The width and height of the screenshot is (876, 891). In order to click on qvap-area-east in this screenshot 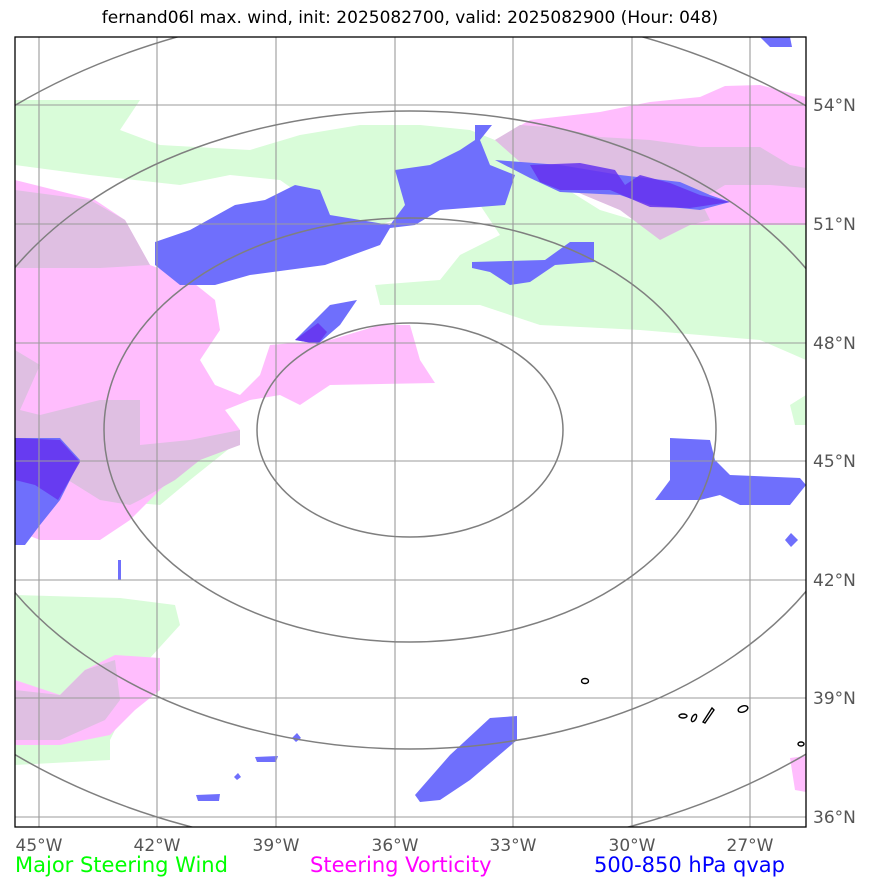, I will do `click(730, 471)`.